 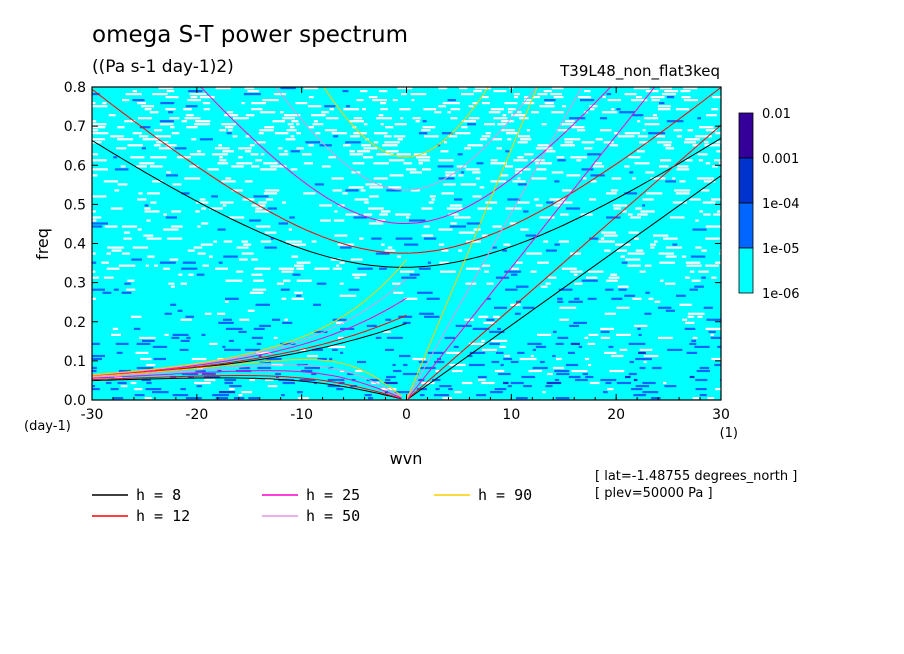 What do you see at coordinates (301, 415) in the screenshot?
I see `x-tick-label: -10` at bounding box center [301, 415].